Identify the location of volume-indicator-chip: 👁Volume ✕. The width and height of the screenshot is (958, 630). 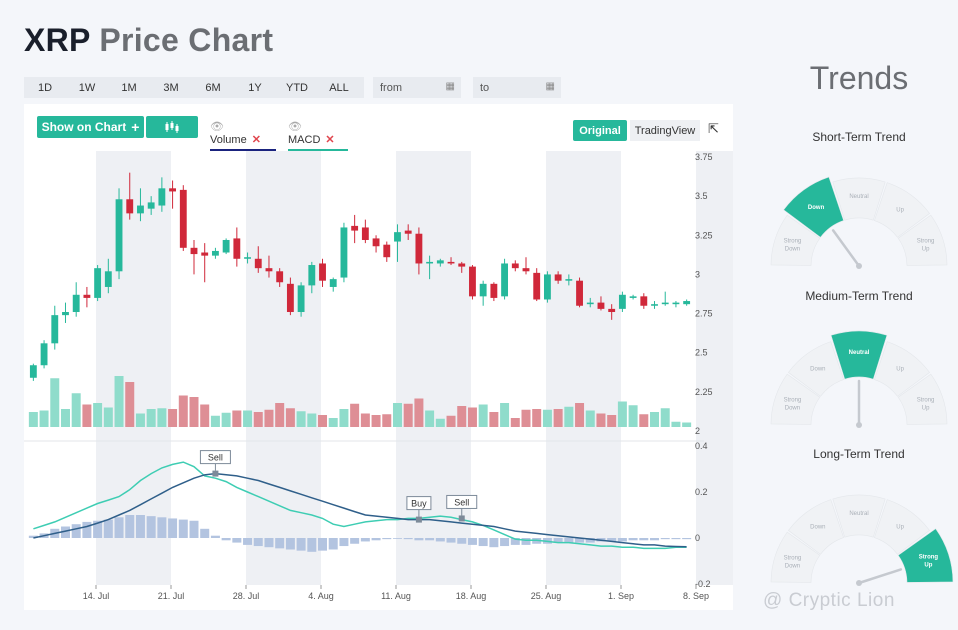
(243, 135).